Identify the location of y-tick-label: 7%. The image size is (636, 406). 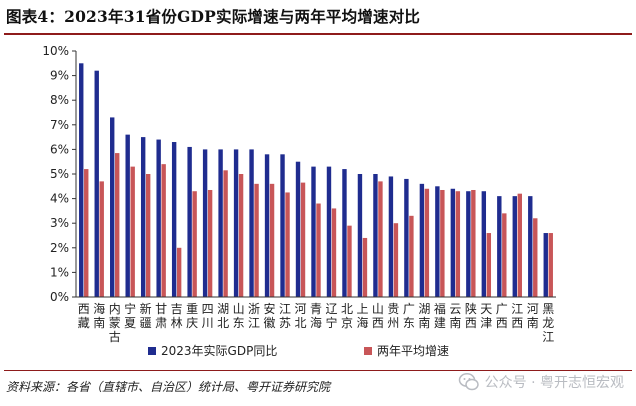
(59, 125).